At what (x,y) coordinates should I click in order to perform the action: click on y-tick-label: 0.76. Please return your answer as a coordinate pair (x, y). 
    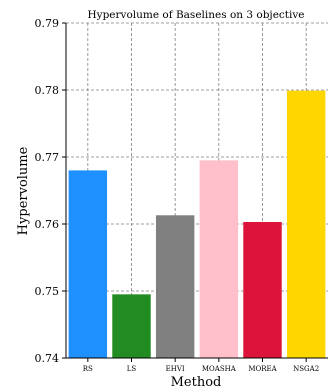
    Looking at the image, I should click on (47, 224).